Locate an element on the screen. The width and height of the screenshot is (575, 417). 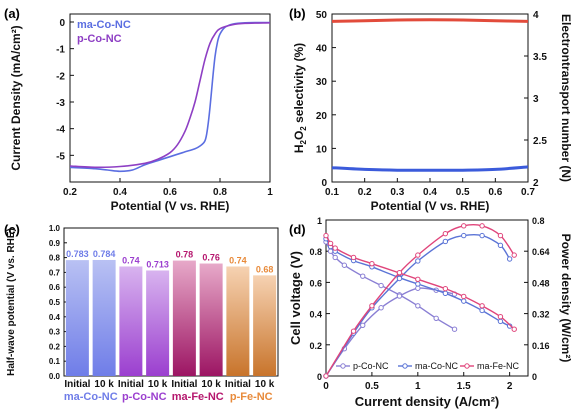
x-axis-label: Current density (A/cm²) is located at coordinates (427, 401).